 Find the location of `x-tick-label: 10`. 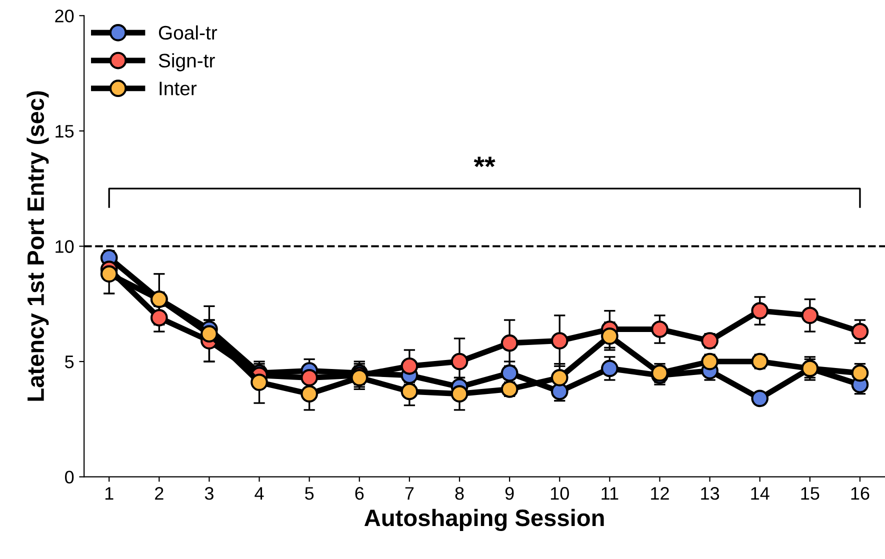

x-tick-label: 10 is located at coordinates (559, 493).